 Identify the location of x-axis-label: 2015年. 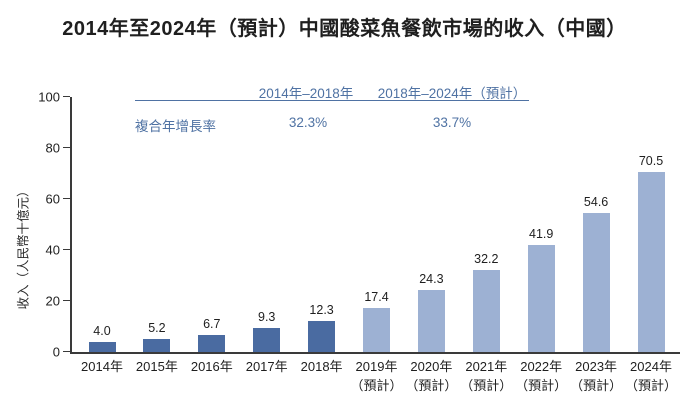
(156, 366).